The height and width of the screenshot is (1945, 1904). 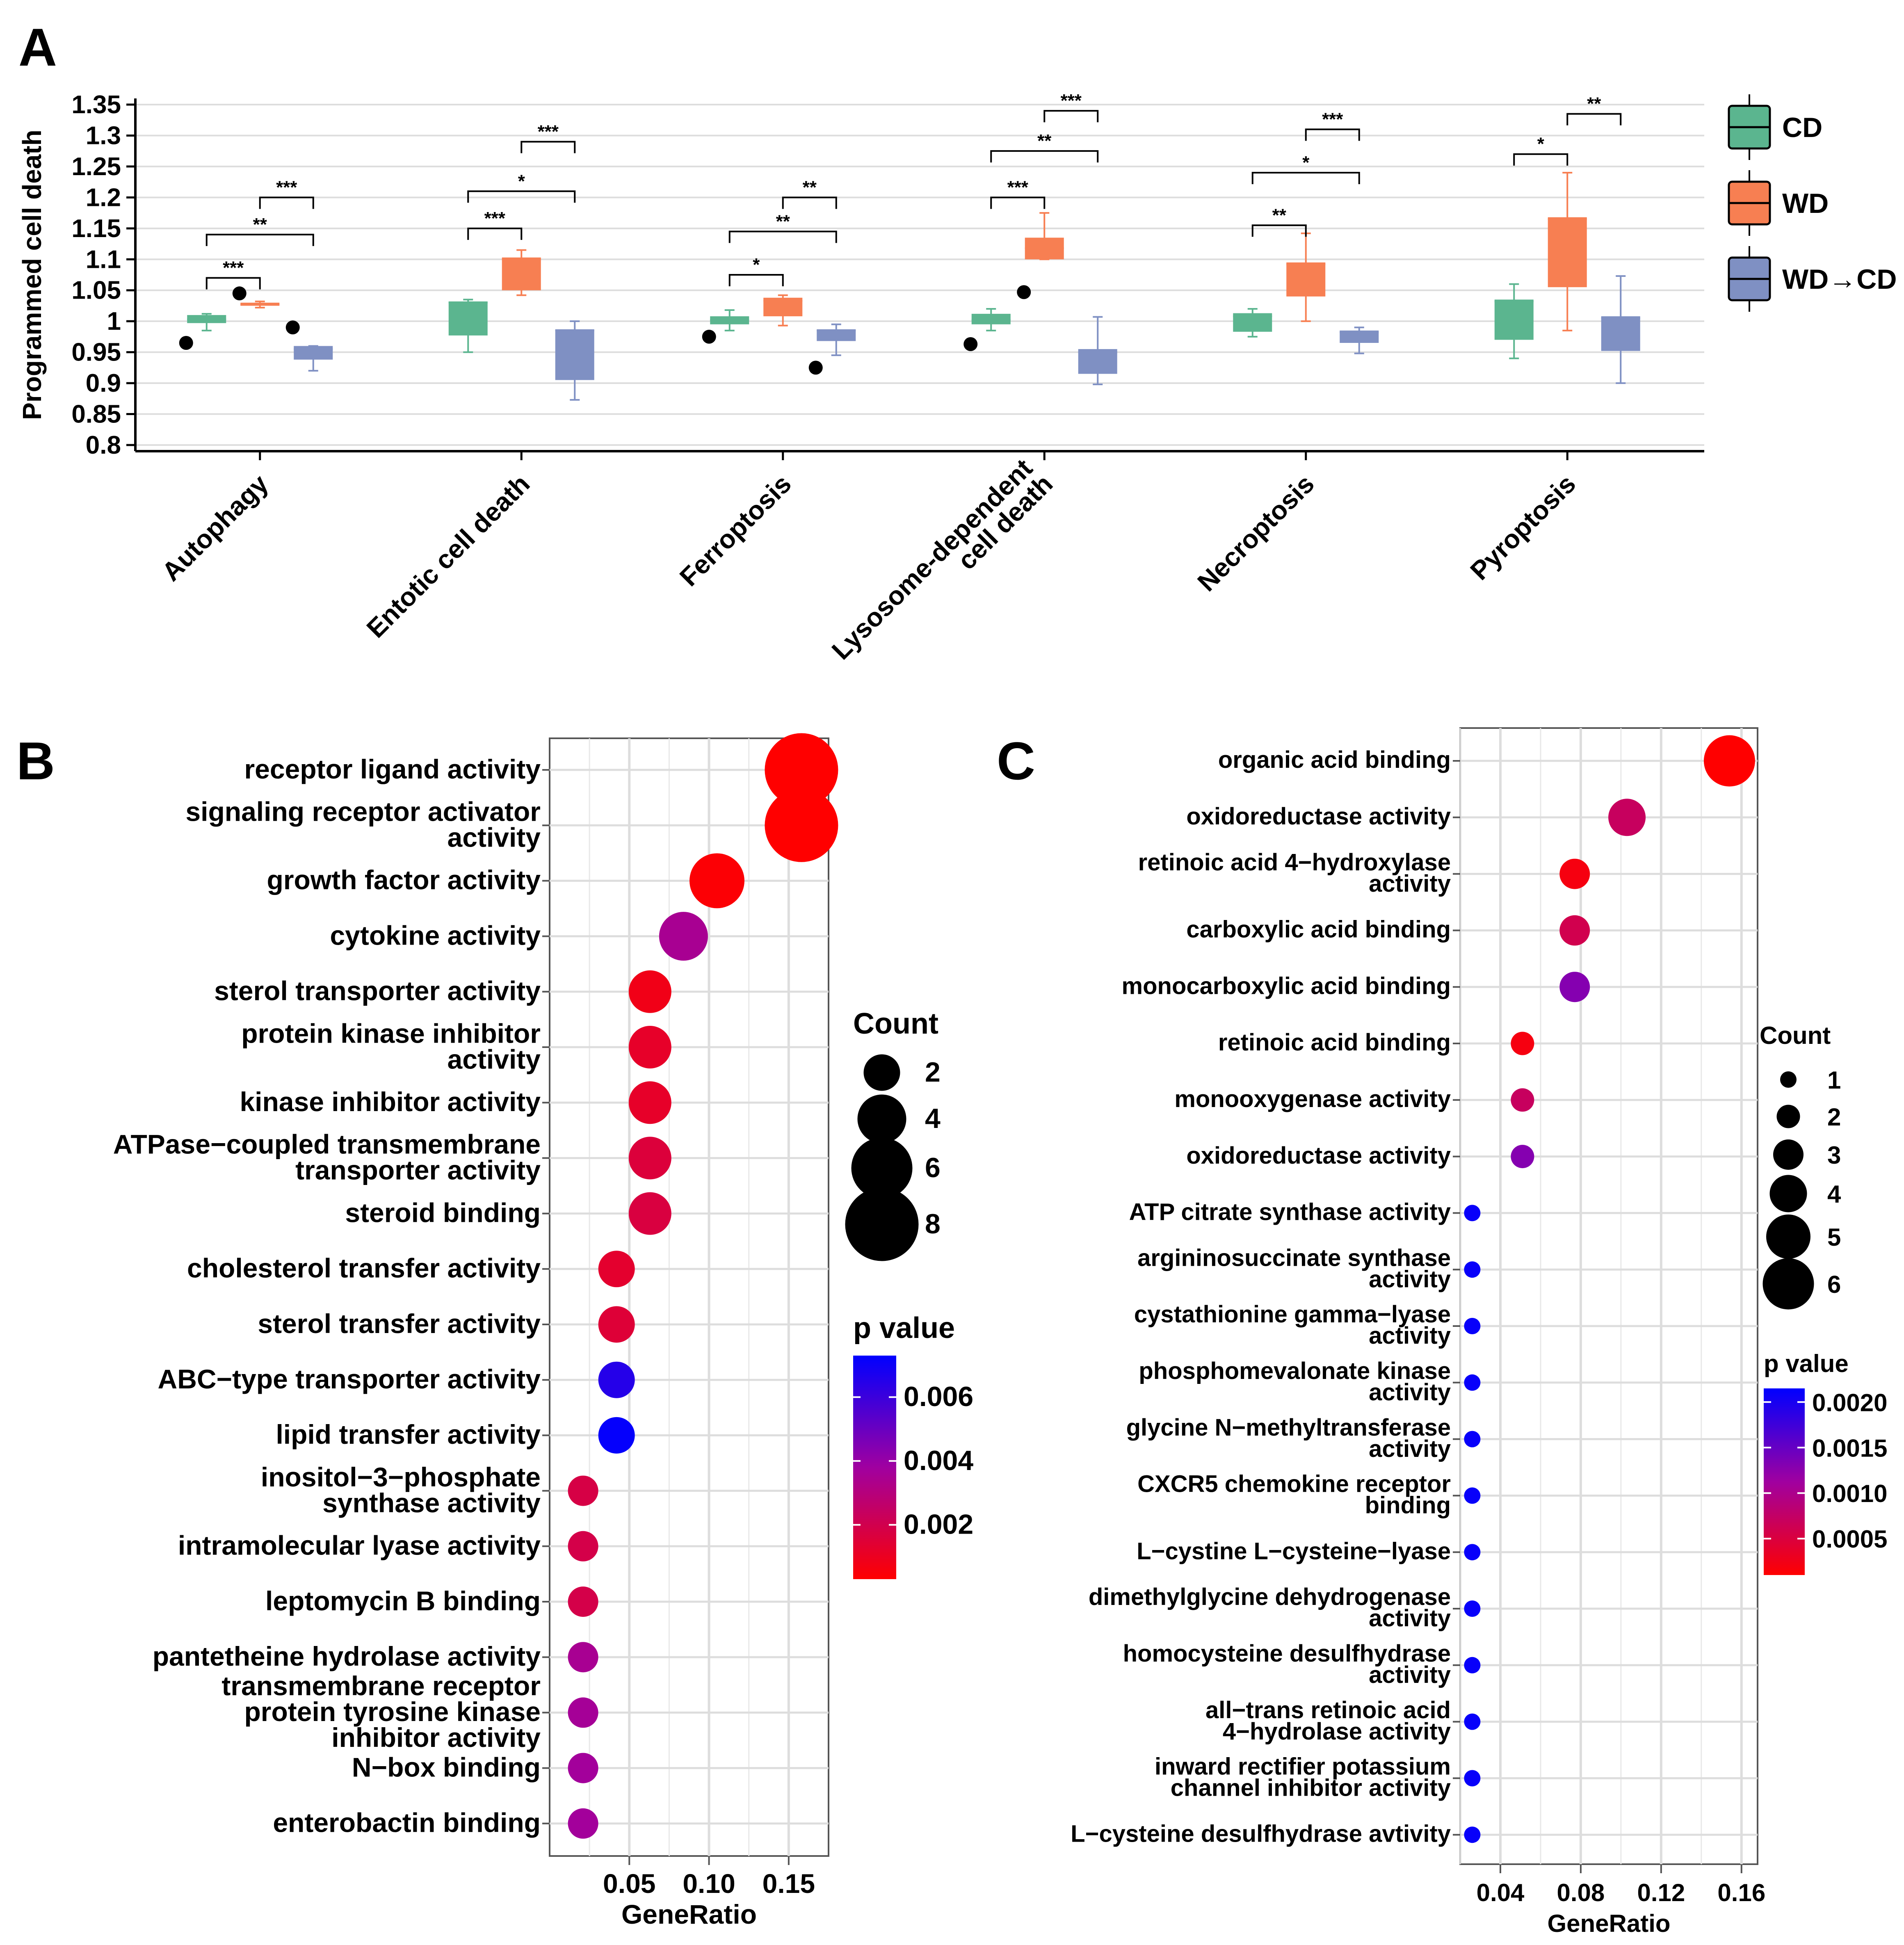 What do you see at coordinates (403, 1601) in the screenshot?
I see `term-label: leptomycin B binding` at bounding box center [403, 1601].